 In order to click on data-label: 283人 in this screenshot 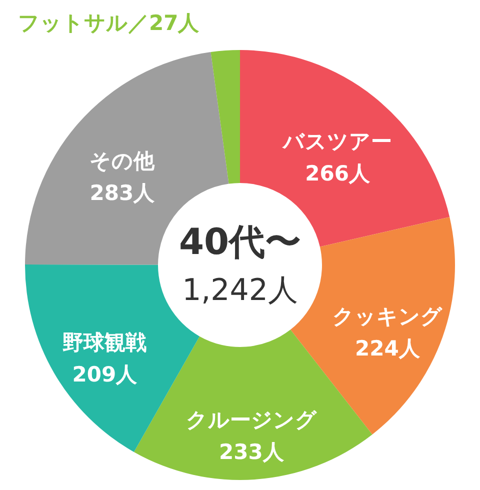, I will do `click(123, 193)`.